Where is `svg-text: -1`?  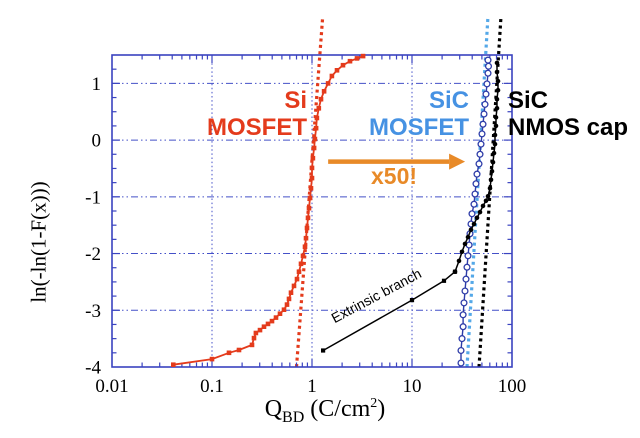
svg-text: -1 is located at coordinates (93, 197).